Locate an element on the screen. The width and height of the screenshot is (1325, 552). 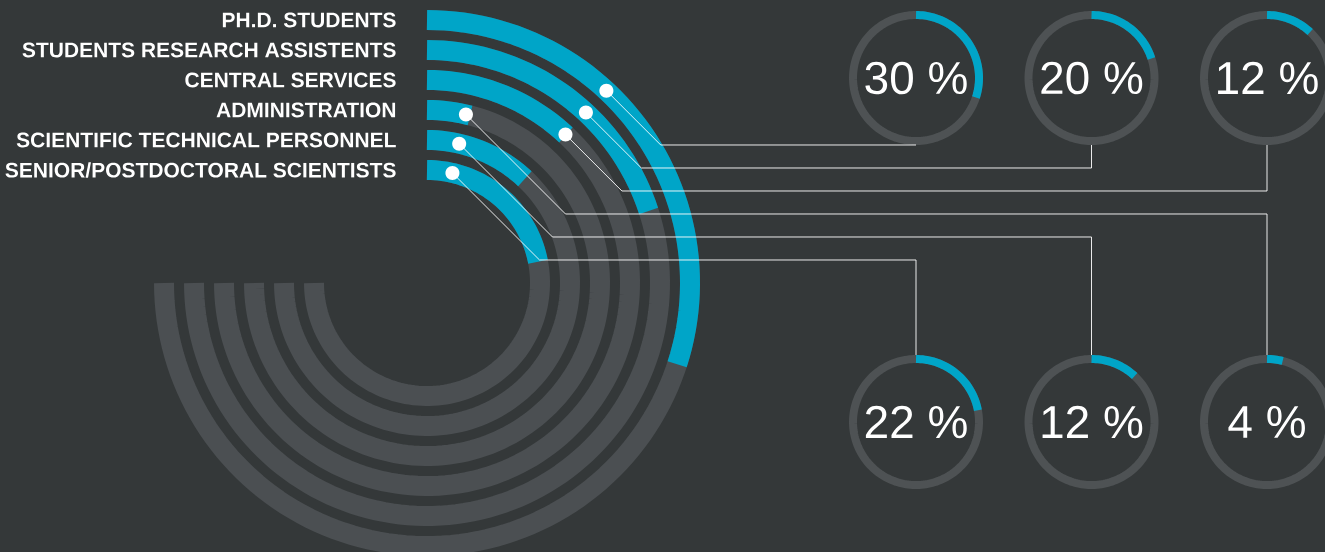
category-label: SENIOR/POSTDOCTORAL SCIENTISTS is located at coordinates (200, 170).